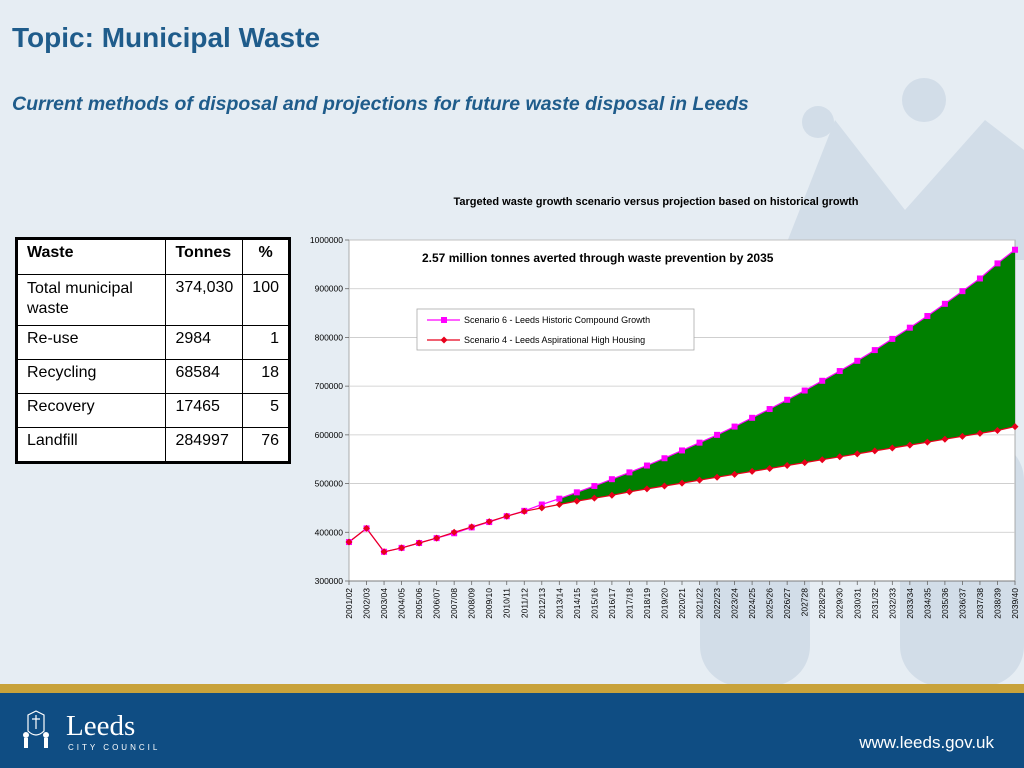  Describe the element at coordinates (91, 256) in the screenshot. I see `header-waste: Waste` at that location.